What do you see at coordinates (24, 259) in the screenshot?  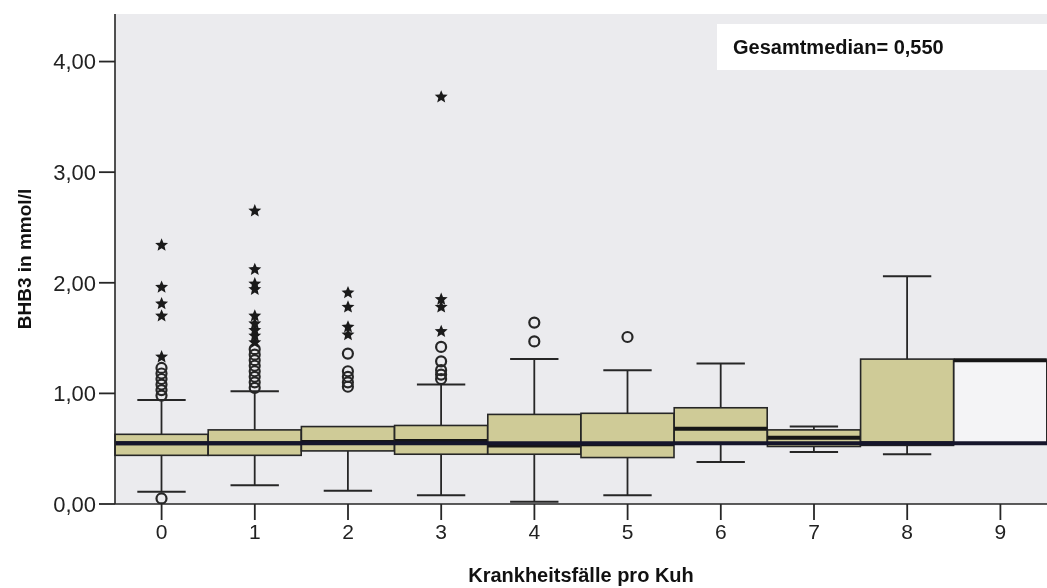 I see `y-axis-title: BHB3 in mmol/l` at bounding box center [24, 259].